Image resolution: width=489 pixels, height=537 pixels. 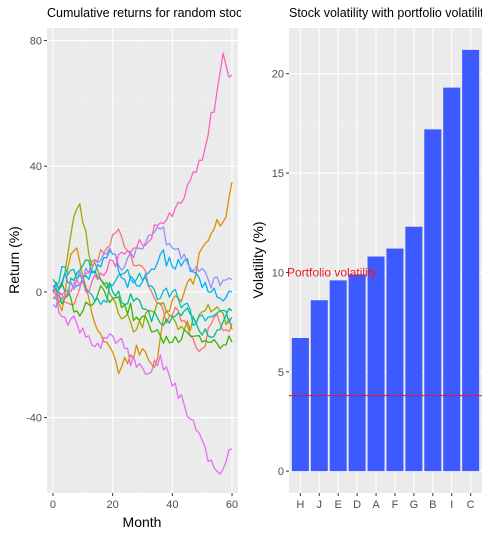 I want to click on right-y-tick-label: 5, so click(x=281, y=373).